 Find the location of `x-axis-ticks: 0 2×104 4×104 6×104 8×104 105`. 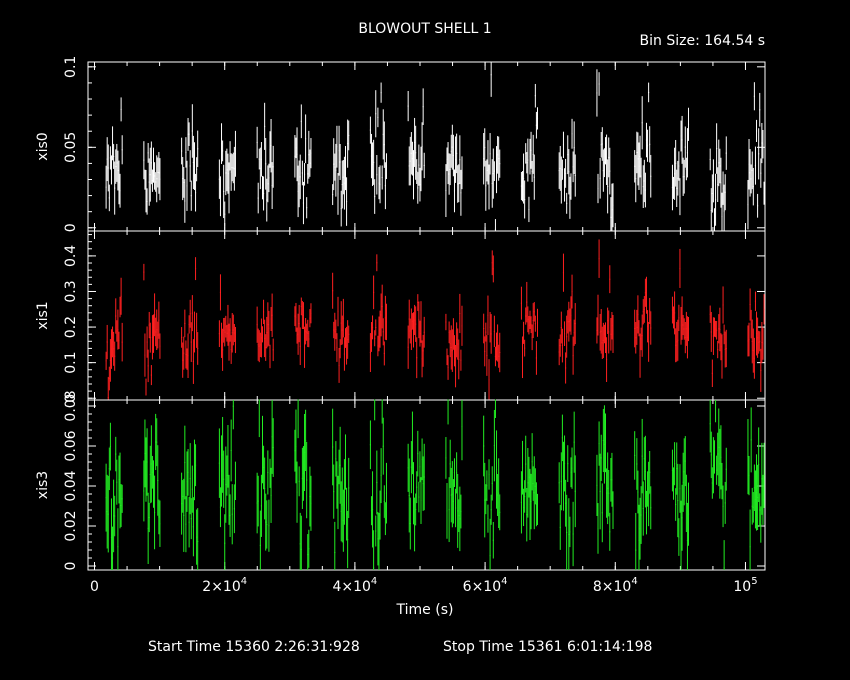

x-axis-ticks: 0 2×104 4×104 6×104 8×104 105 is located at coordinates (424, 585).